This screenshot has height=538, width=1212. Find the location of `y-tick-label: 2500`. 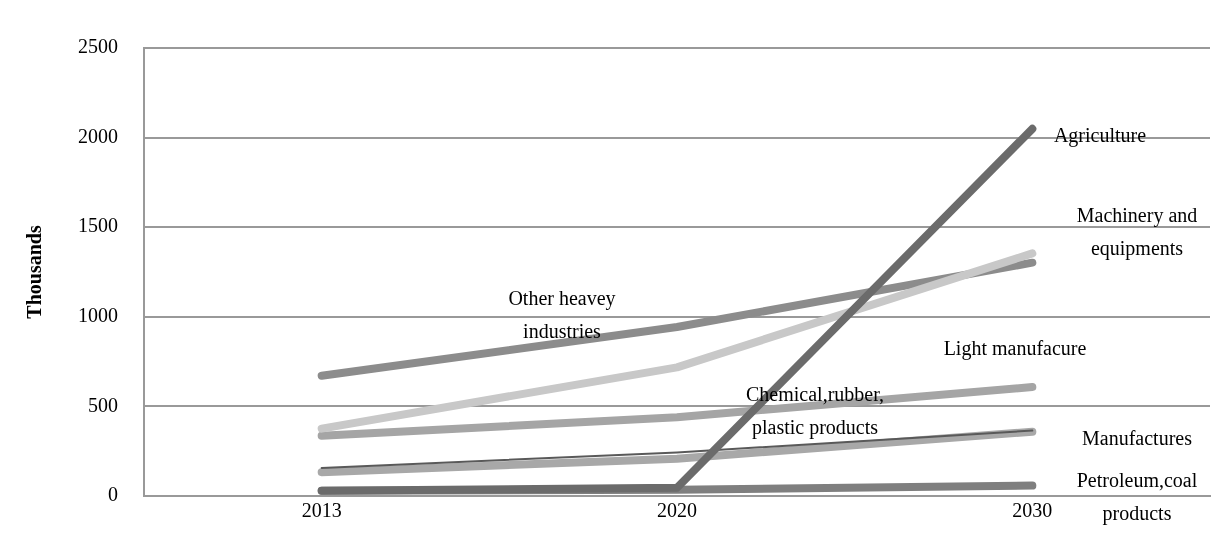

y-tick-label: 2500 is located at coordinates (98, 46).